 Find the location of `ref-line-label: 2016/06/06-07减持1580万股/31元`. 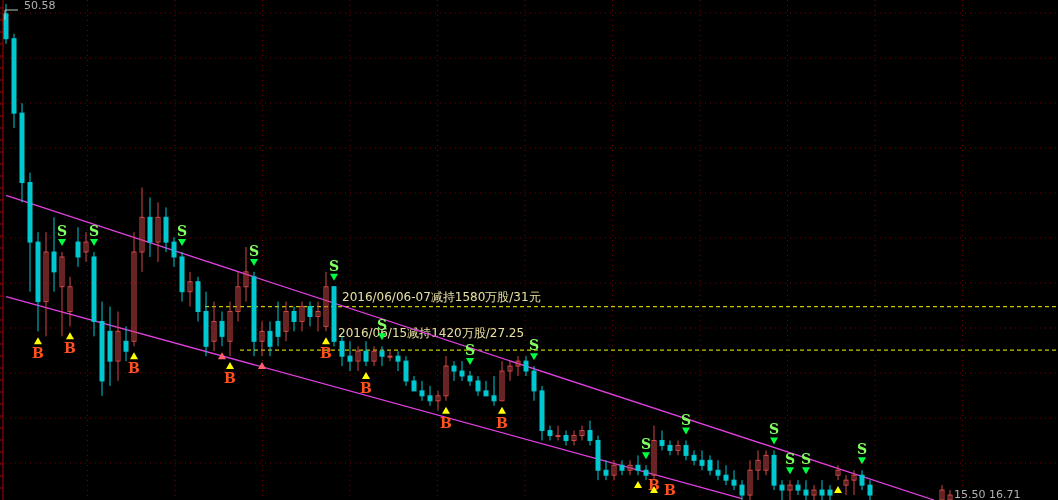

ref-line-label: 2016/06/06-07减持1580万股/31元 is located at coordinates (441, 296).